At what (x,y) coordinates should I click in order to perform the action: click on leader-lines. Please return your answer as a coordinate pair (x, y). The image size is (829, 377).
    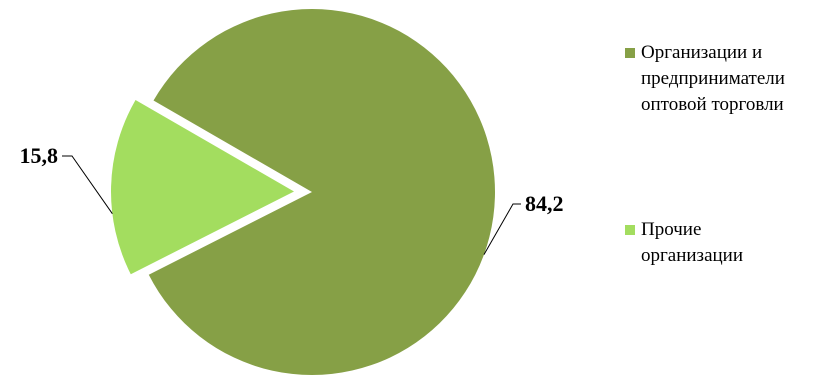
    Looking at the image, I should click on (291, 205).